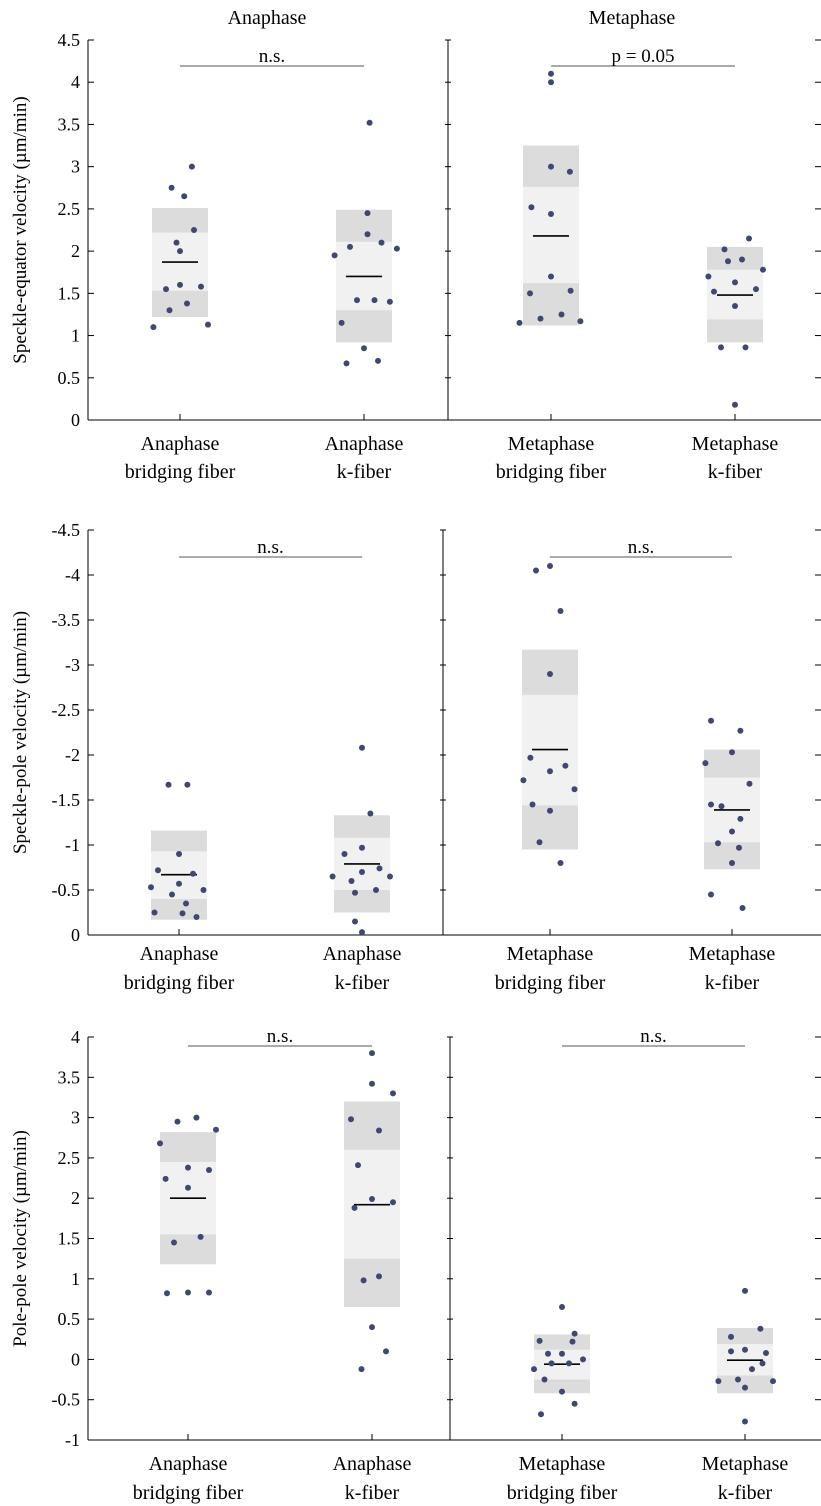  What do you see at coordinates (69, 293) in the screenshot?
I see `y-tick-label: 1.5` at bounding box center [69, 293].